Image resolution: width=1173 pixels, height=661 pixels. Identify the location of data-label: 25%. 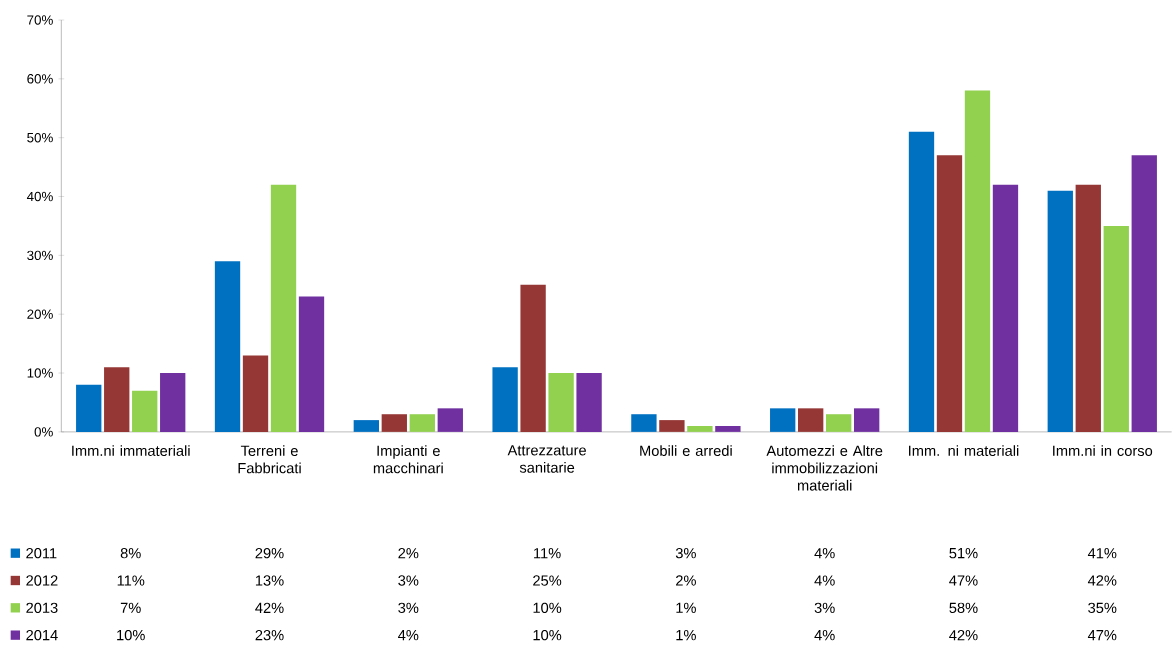
(547, 580).